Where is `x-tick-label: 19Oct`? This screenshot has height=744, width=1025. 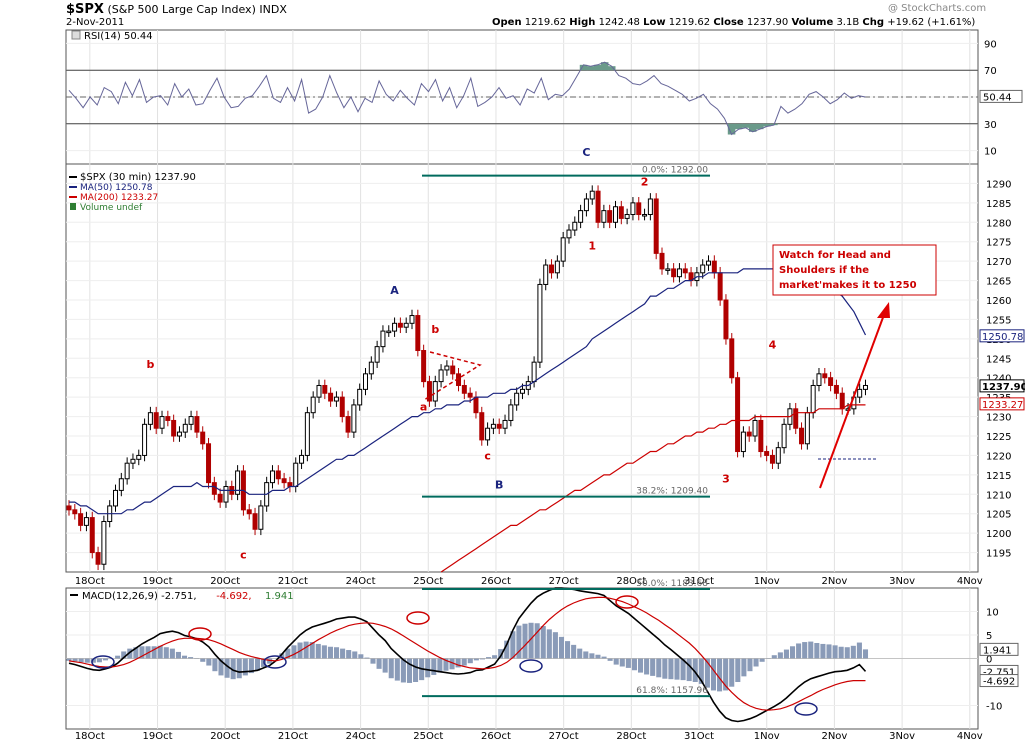 x-tick-label: 19Oct is located at coordinates (158, 581).